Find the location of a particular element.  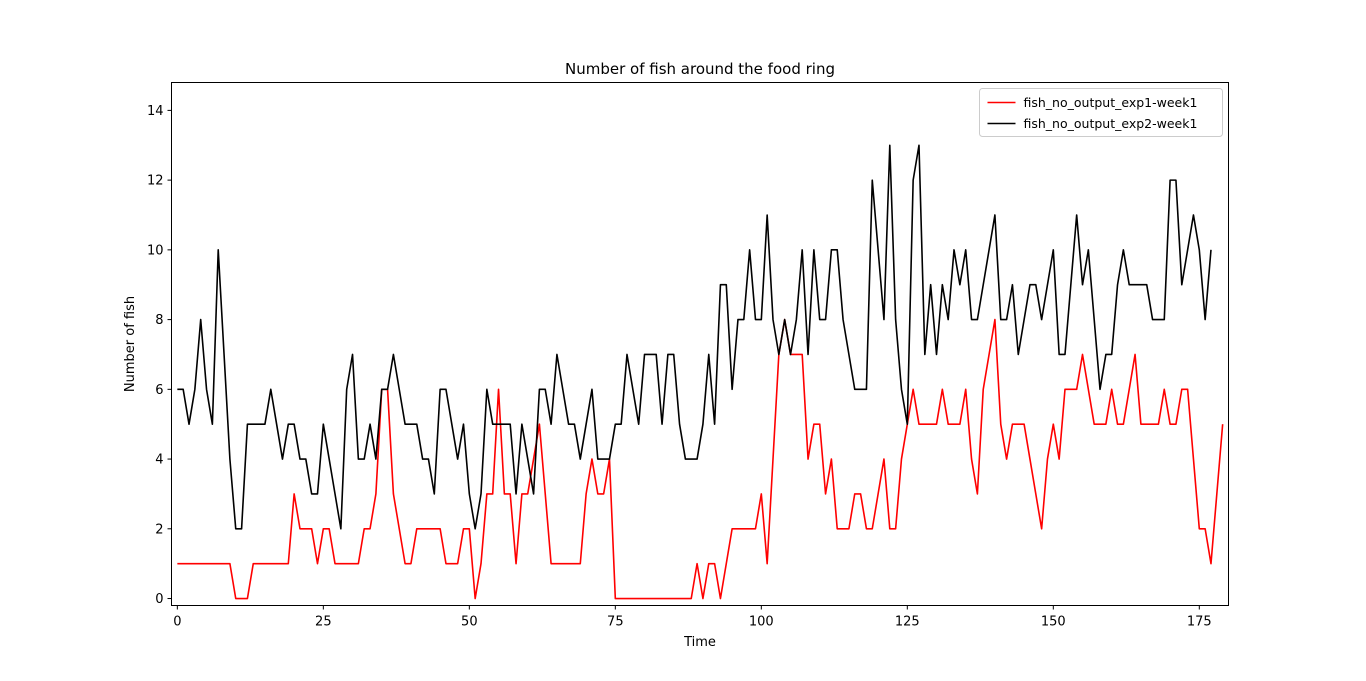

y-tick-label: 0 is located at coordinates (159, 599).